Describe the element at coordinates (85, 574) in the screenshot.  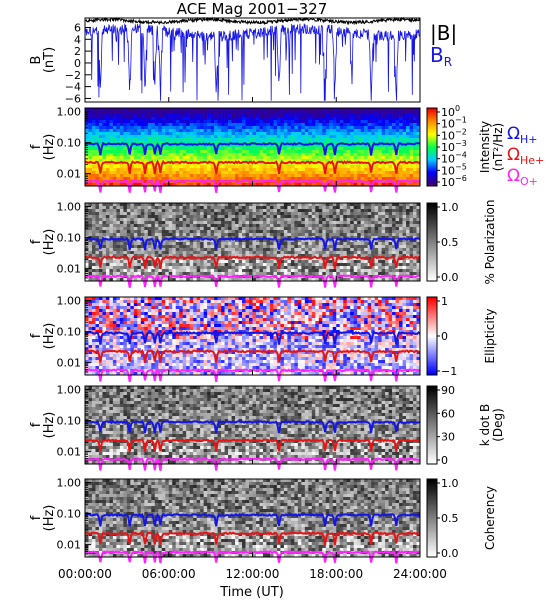
I see `x-tick-label: 00:00:00` at that location.